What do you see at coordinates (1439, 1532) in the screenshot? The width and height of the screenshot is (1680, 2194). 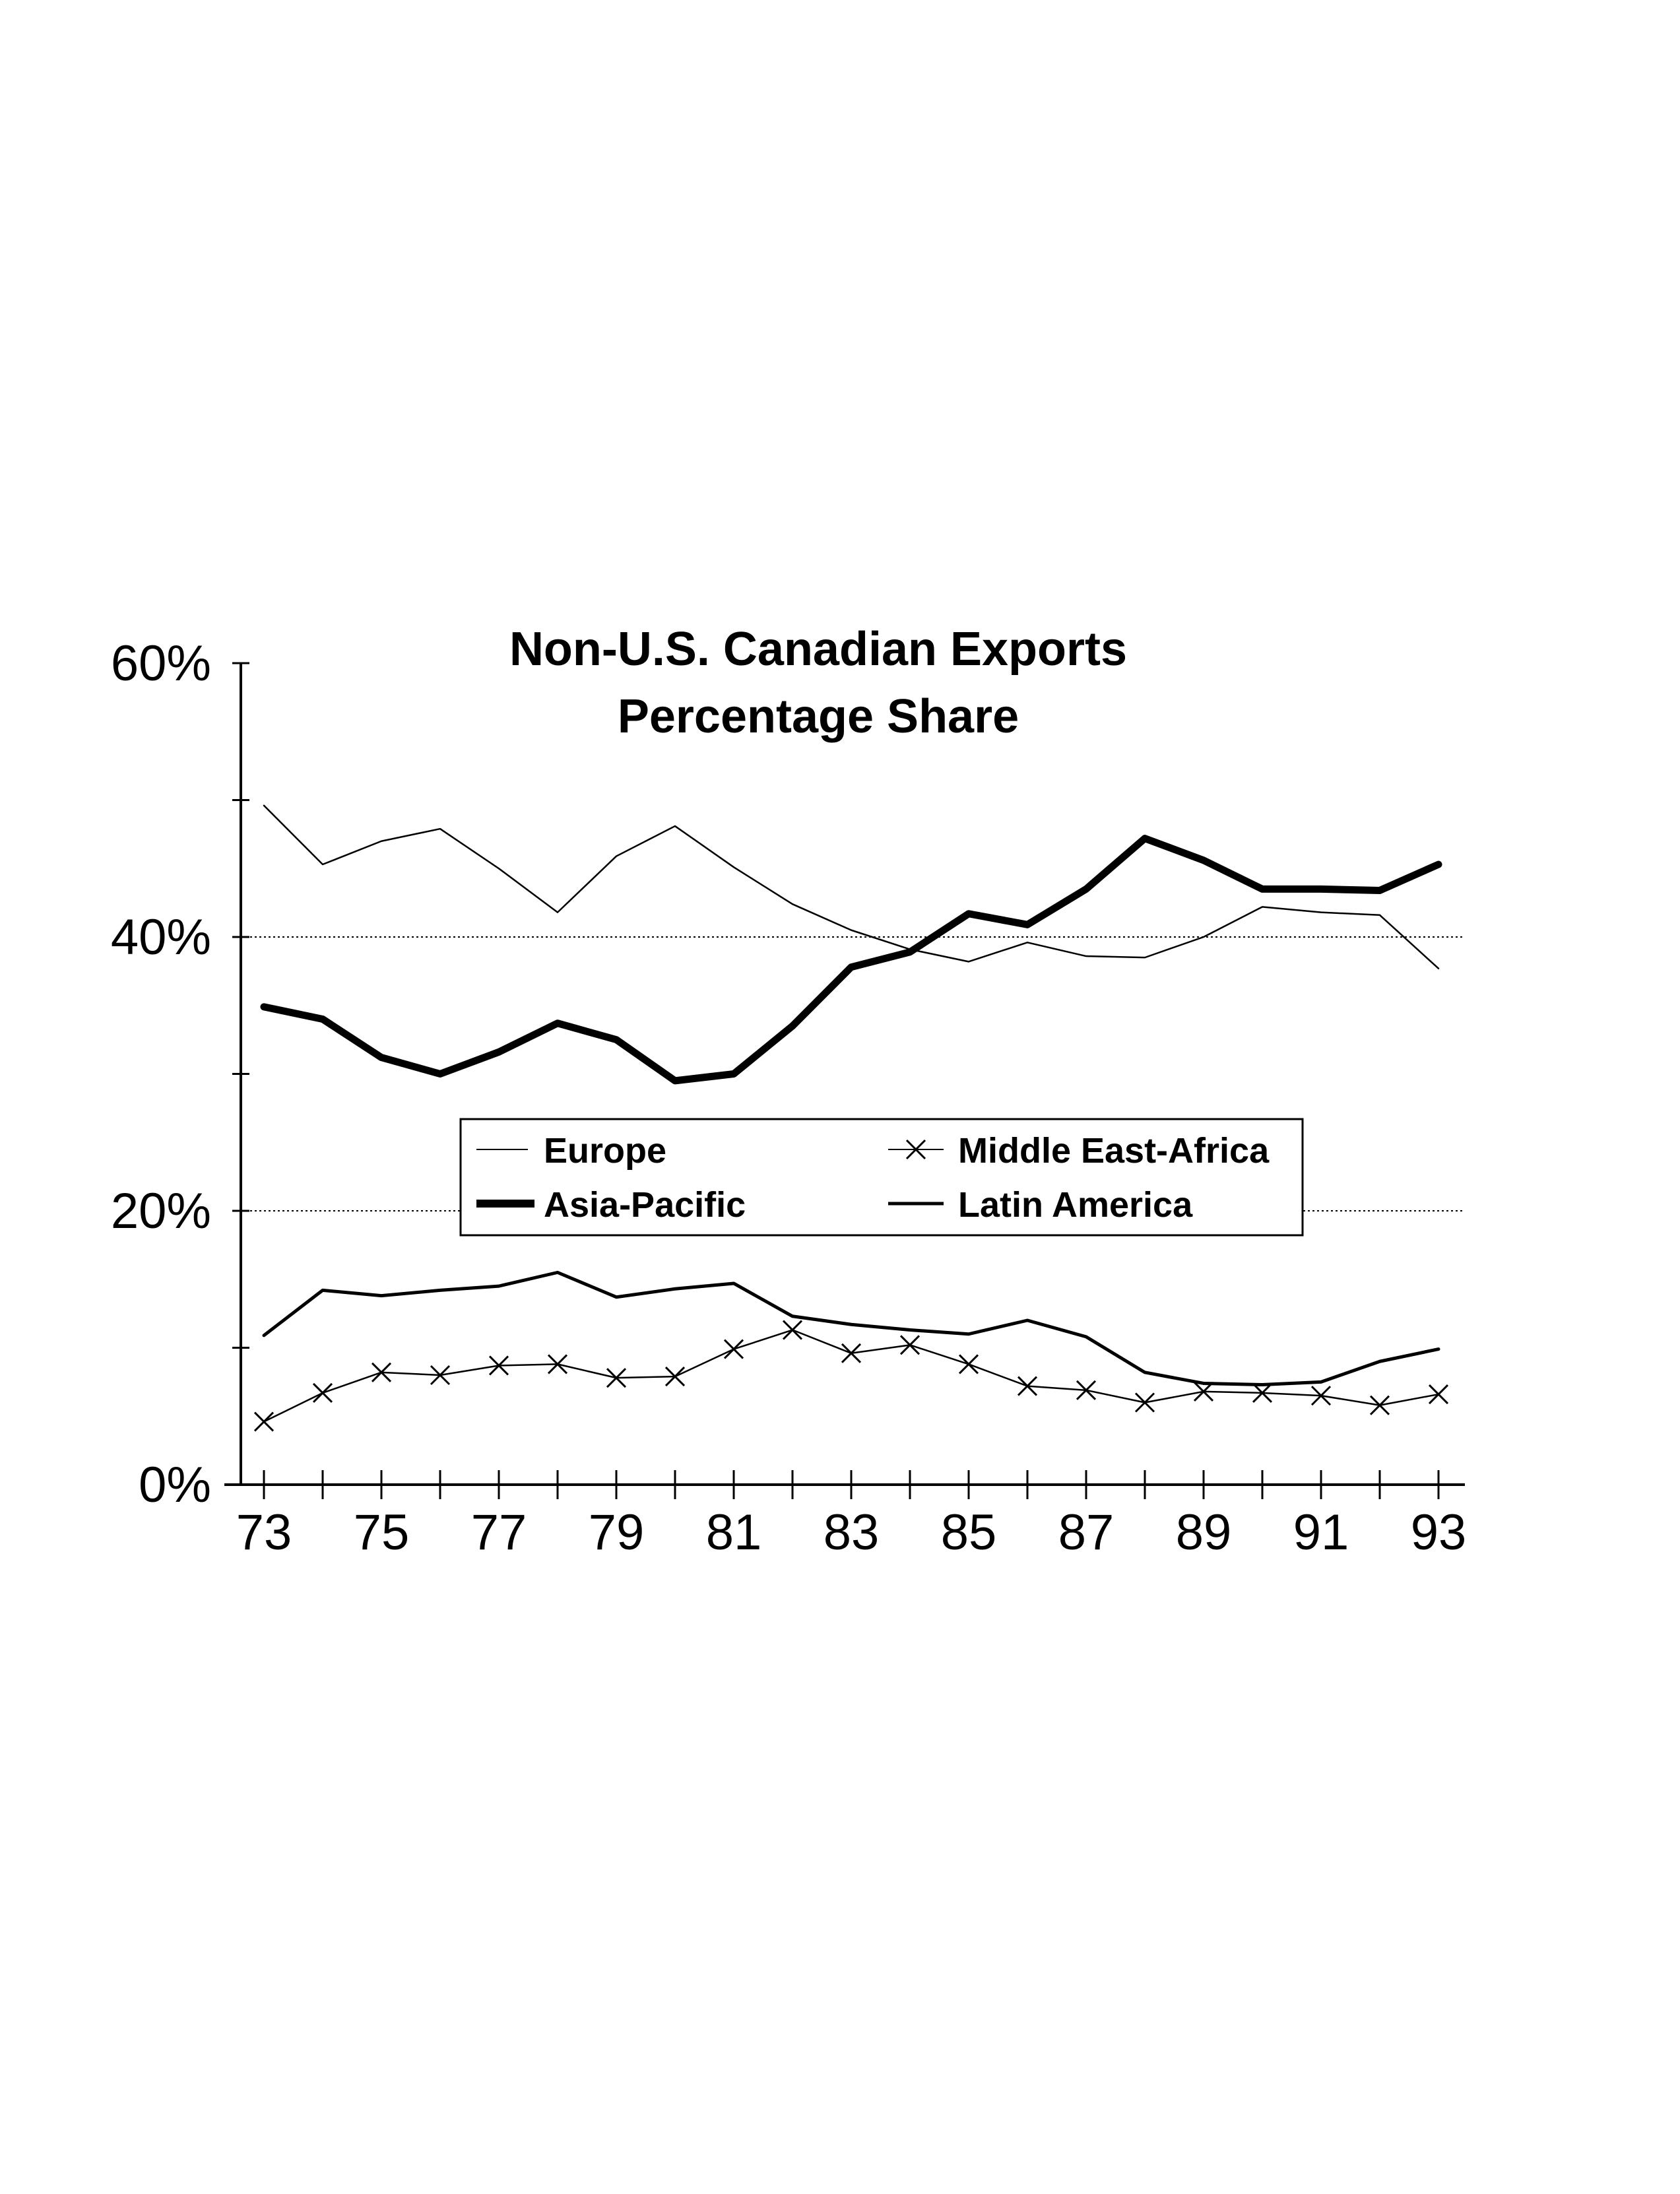 I see `x-tick-label: 93` at bounding box center [1439, 1532].